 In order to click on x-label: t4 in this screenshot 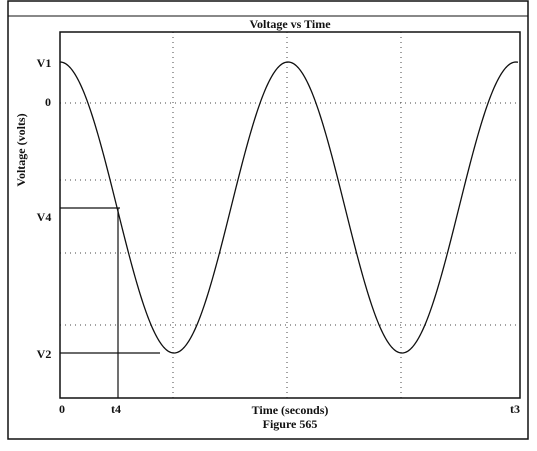, I will do `click(116, 409)`.